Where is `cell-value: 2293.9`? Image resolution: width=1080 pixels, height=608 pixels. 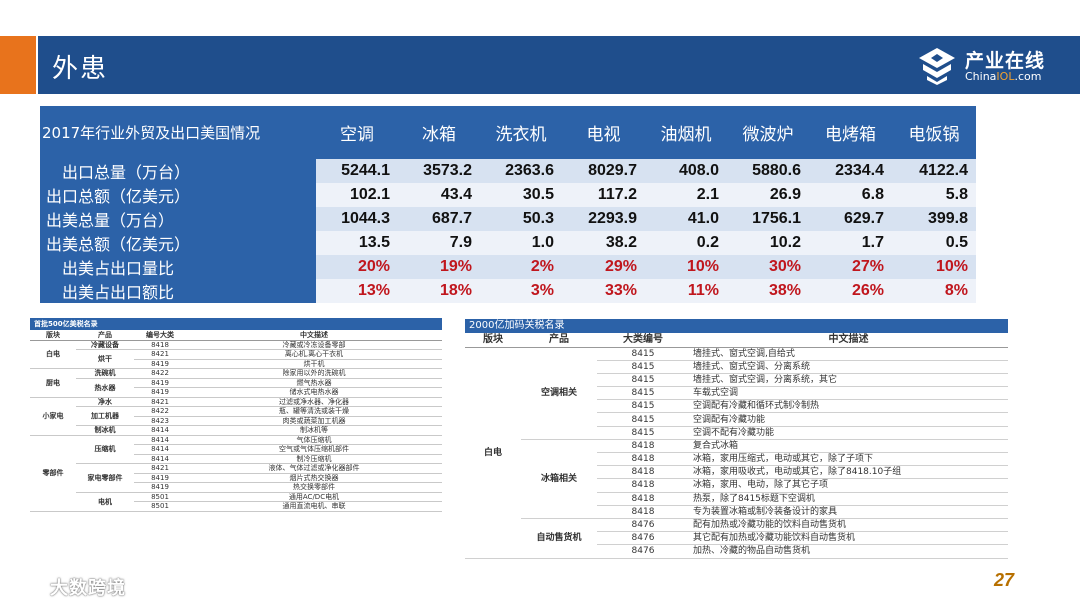
cell-value: 2293.9 is located at coordinates (603, 219).